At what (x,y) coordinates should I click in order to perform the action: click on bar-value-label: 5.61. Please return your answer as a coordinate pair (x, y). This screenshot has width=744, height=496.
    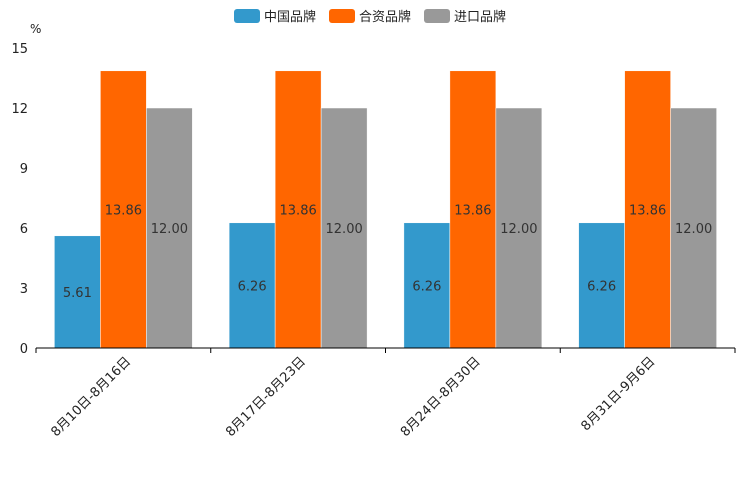
    Looking at the image, I should click on (77, 293).